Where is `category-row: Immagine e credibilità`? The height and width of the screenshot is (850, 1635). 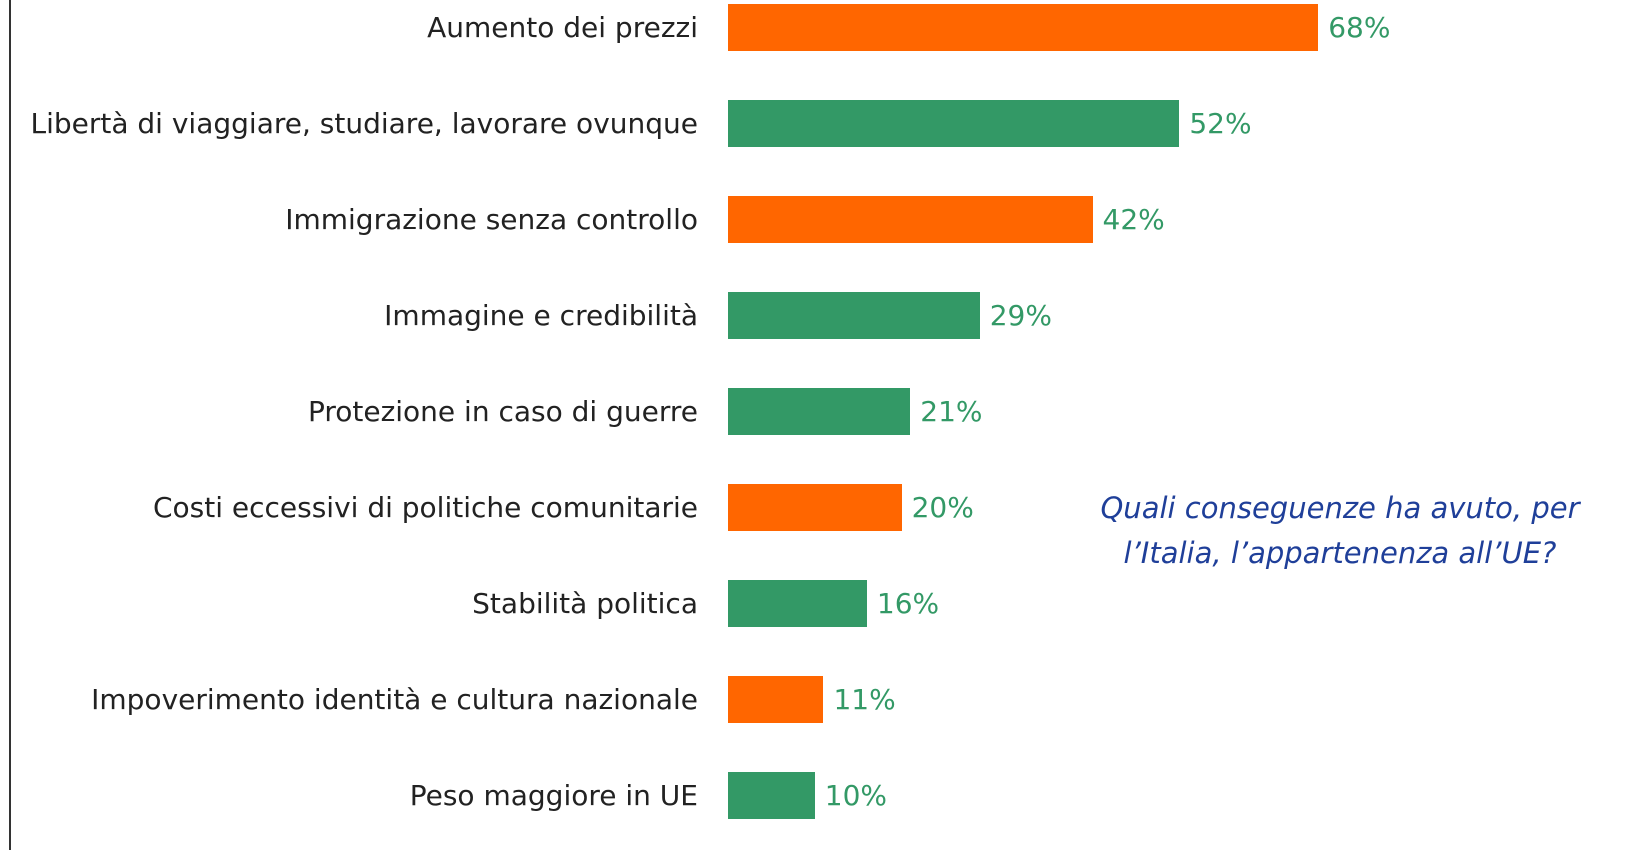
category-row: Immagine e credibilità is located at coordinates (353, 316).